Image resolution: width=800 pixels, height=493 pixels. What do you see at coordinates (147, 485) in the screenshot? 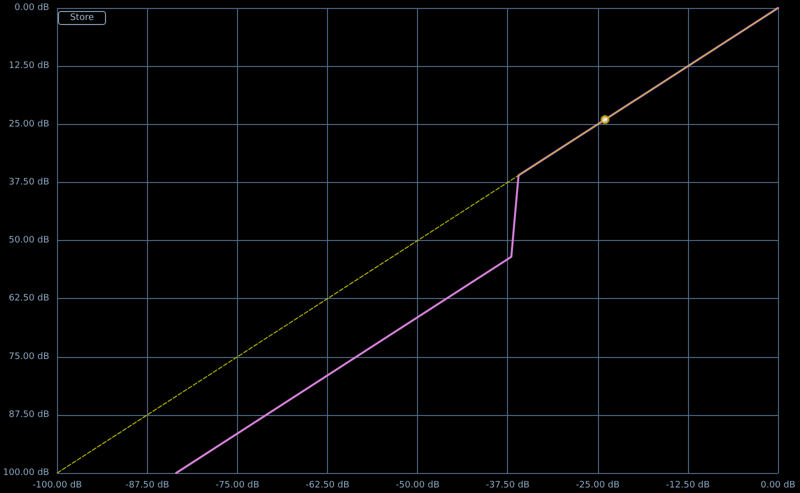
I see `x-tick-label: -87.50 dB` at bounding box center [147, 485].